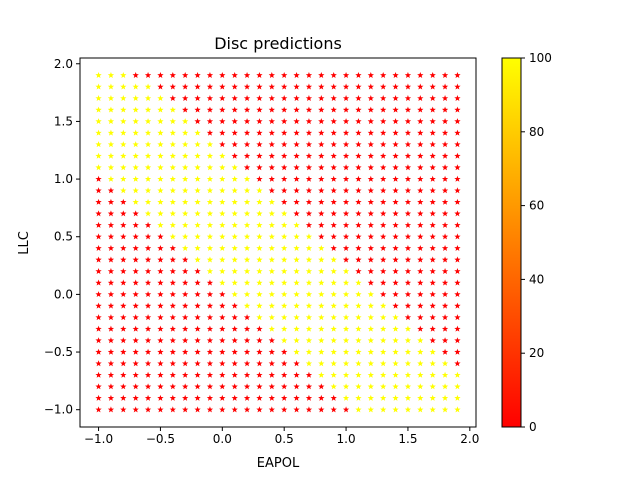  Describe the element at coordinates (536, 279) in the screenshot. I see `colorbar-tick-label: 40` at that location.